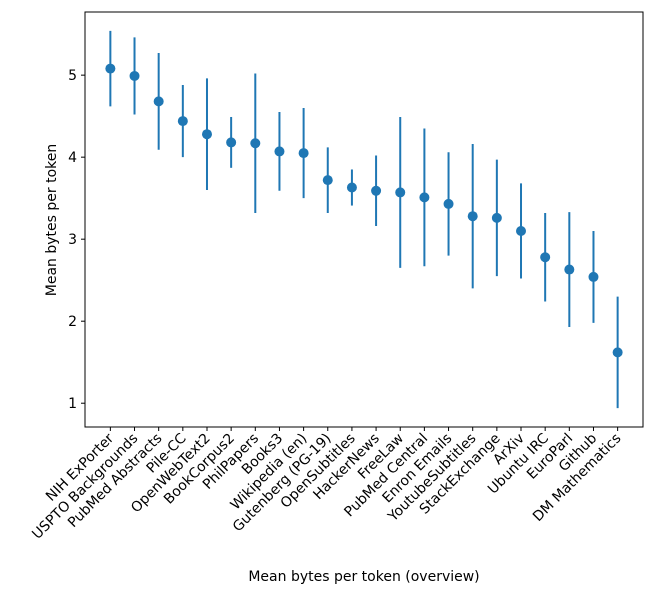 Image resolution: width=655 pixels, height=595 pixels. Describe the element at coordinates (72, 158) in the screenshot. I see `y-tick-label: 4` at that location.